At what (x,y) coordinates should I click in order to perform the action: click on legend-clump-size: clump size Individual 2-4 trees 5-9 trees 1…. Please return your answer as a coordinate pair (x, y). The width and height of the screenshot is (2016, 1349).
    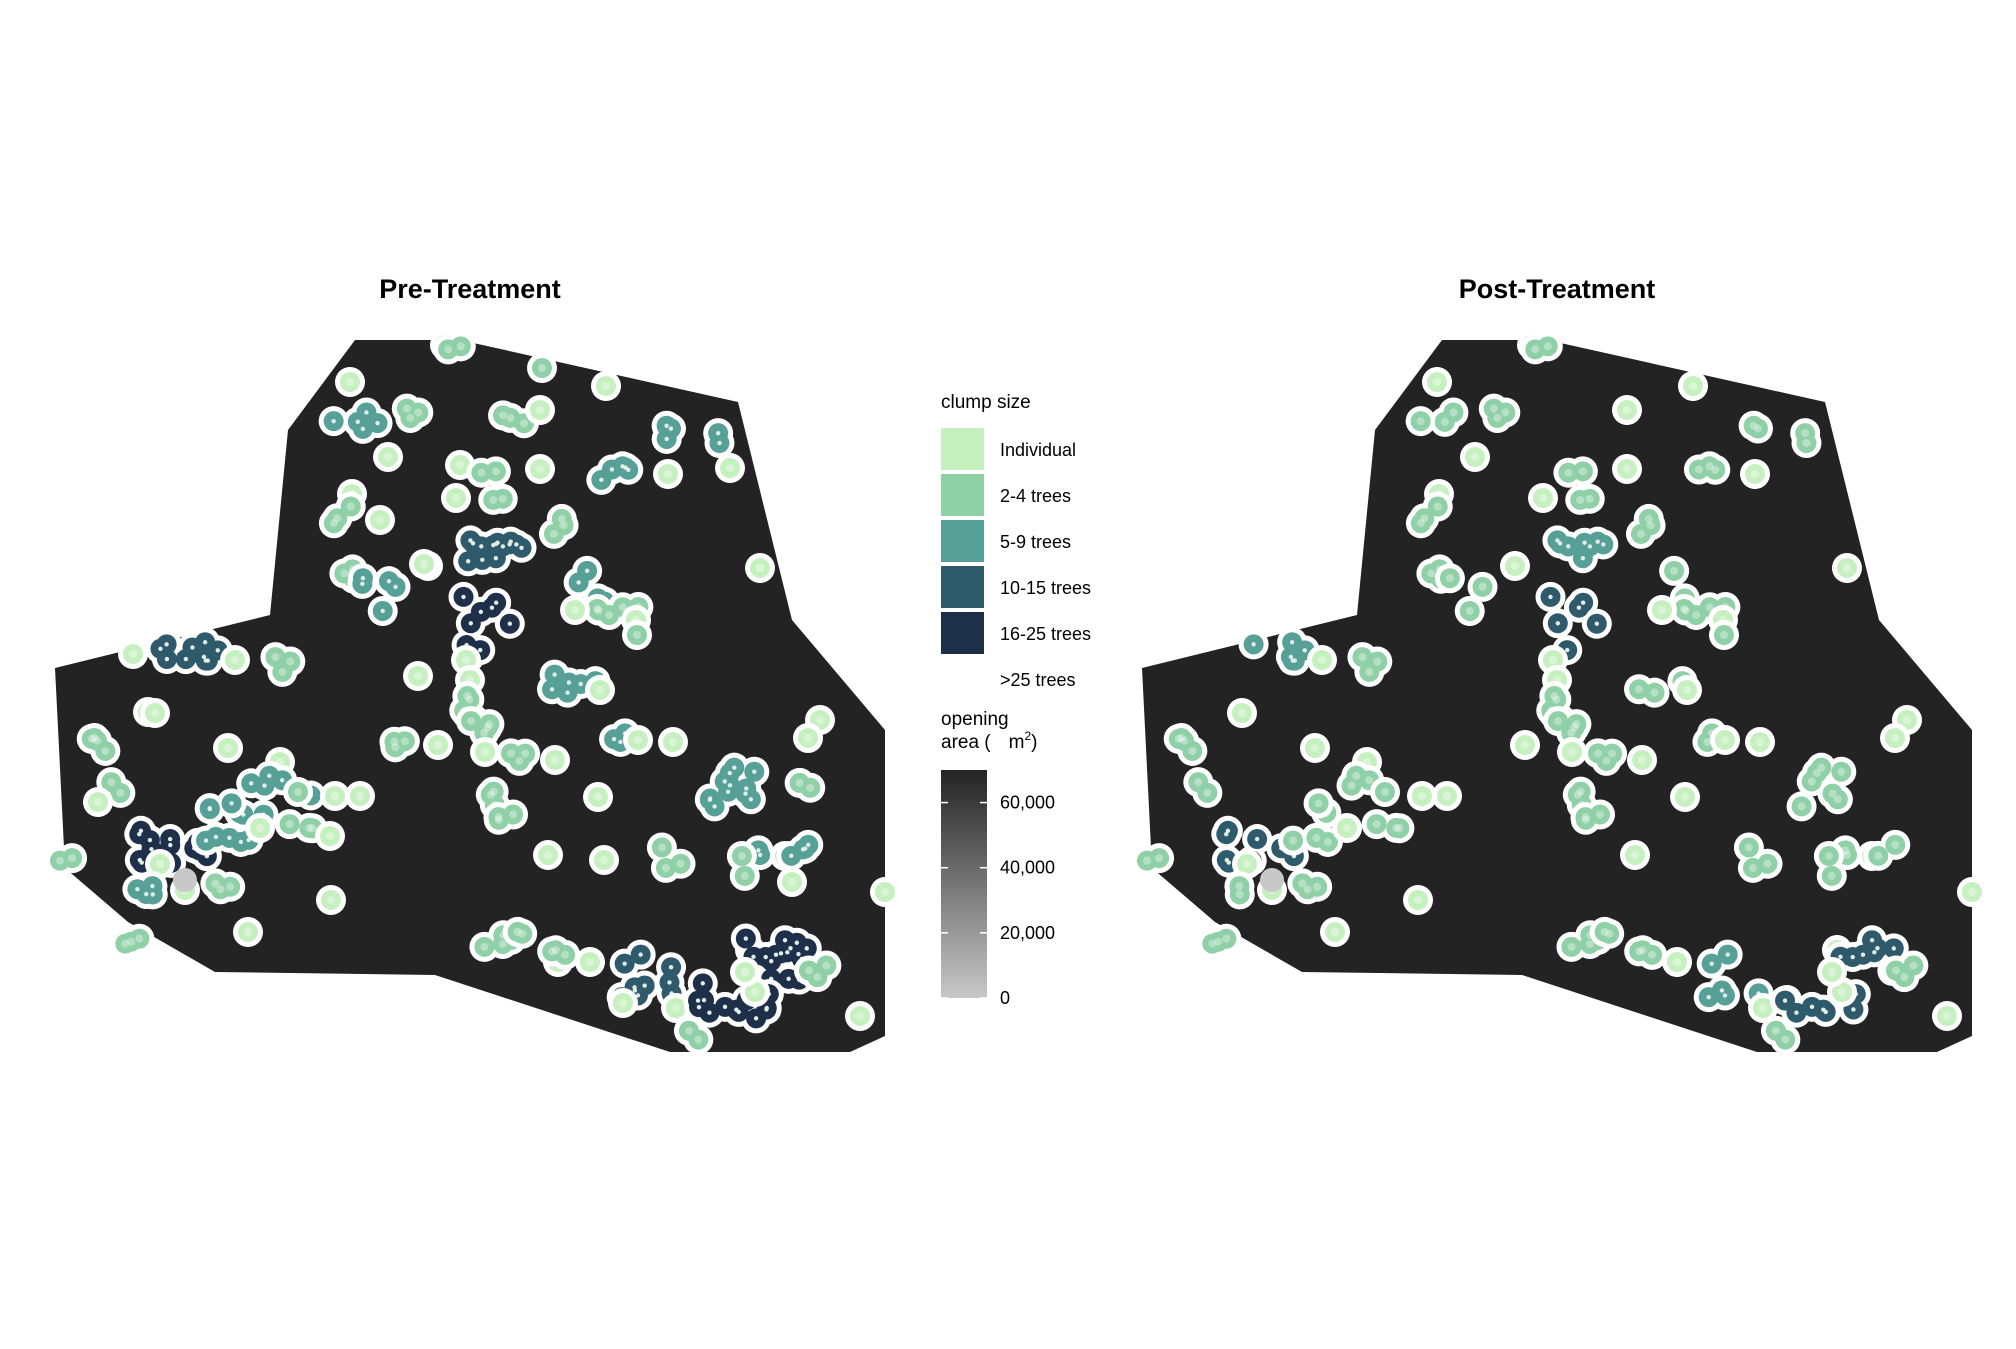
    Looking at the image, I should click on (1016, 546).